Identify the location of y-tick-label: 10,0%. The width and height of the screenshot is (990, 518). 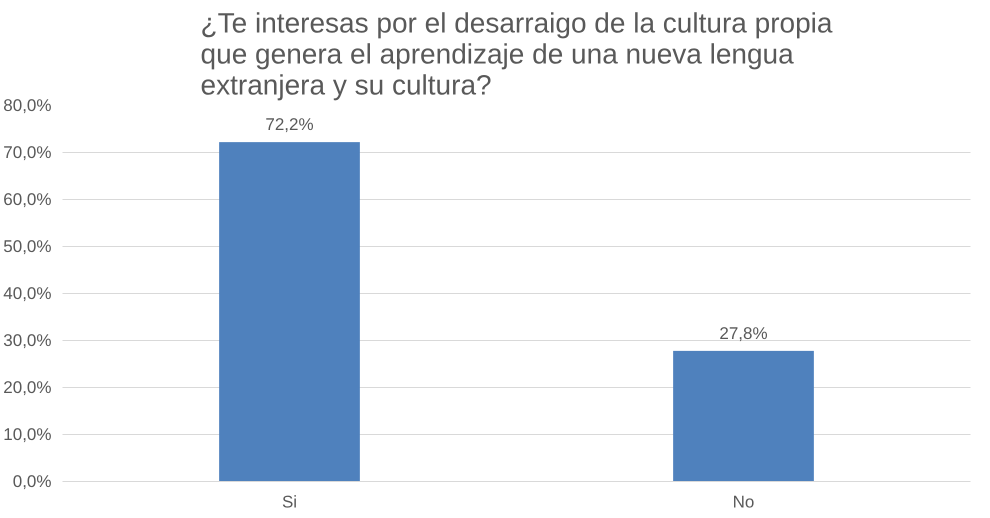
(27, 434).